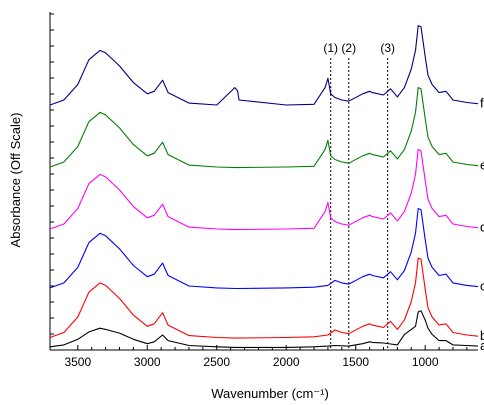 This screenshot has height=405, width=484. Describe the element at coordinates (482, 227) in the screenshot. I see `trace-label-d: d` at that location.